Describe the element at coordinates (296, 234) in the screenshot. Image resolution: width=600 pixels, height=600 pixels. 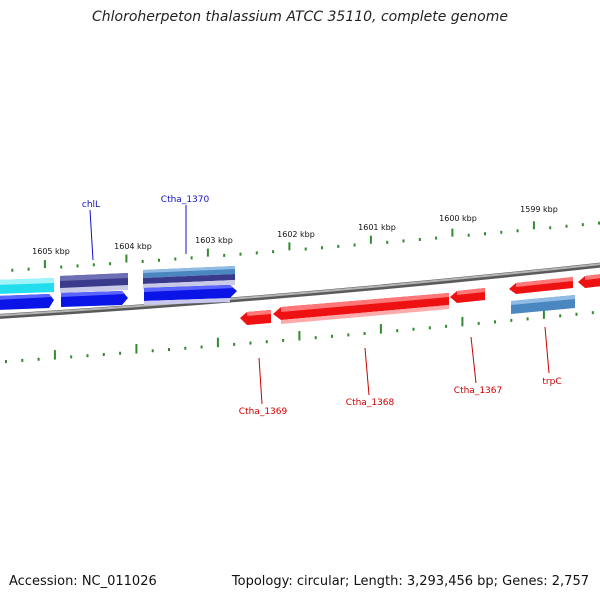
I see `scale-label: 1602 kbp` at that location.